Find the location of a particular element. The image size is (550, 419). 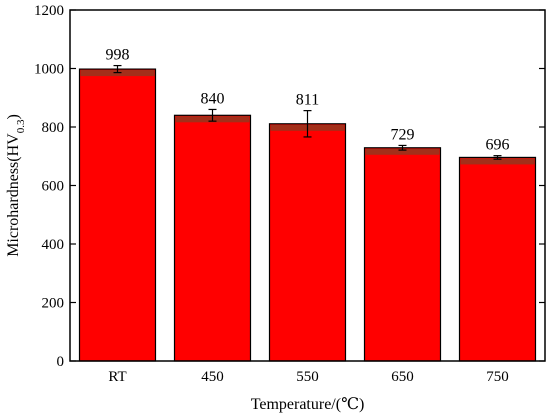

x-tick-label: 750 is located at coordinates (497, 377).